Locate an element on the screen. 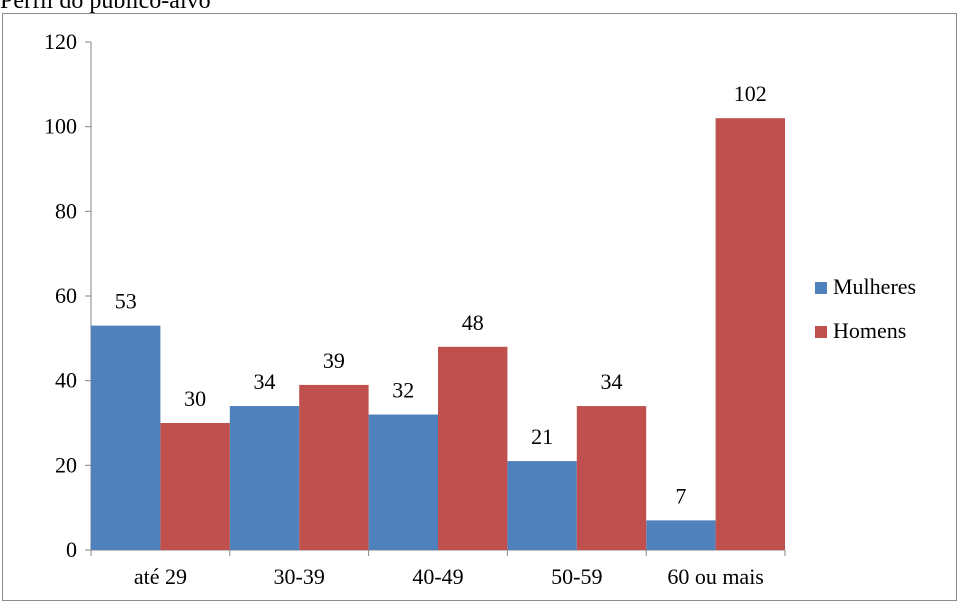  legend-label: Homens is located at coordinates (869, 330).